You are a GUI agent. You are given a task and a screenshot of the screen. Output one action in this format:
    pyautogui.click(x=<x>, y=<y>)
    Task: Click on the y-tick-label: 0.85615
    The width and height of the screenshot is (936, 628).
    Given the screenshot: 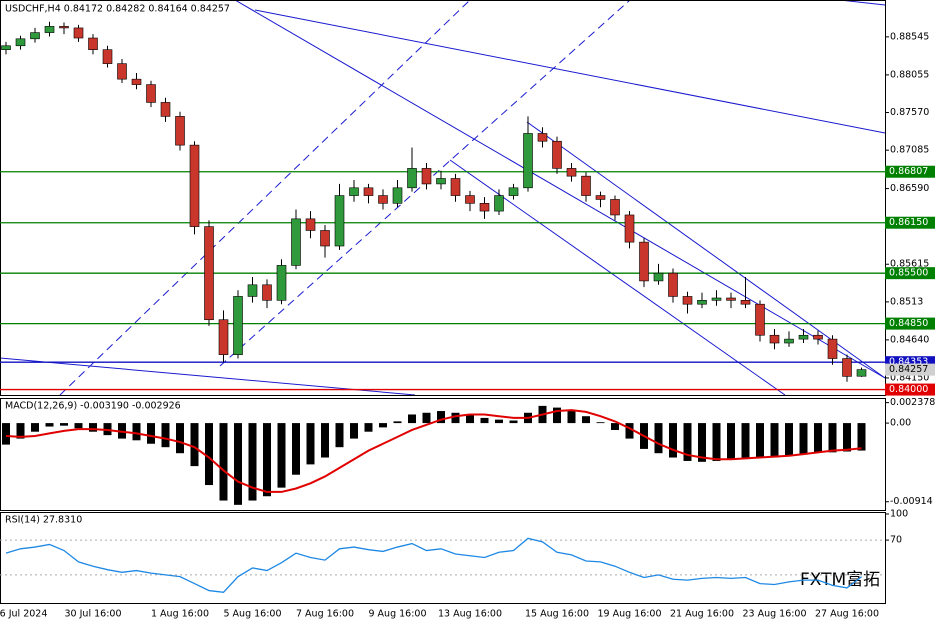 What is the action you would take?
    pyautogui.click(x=909, y=264)
    